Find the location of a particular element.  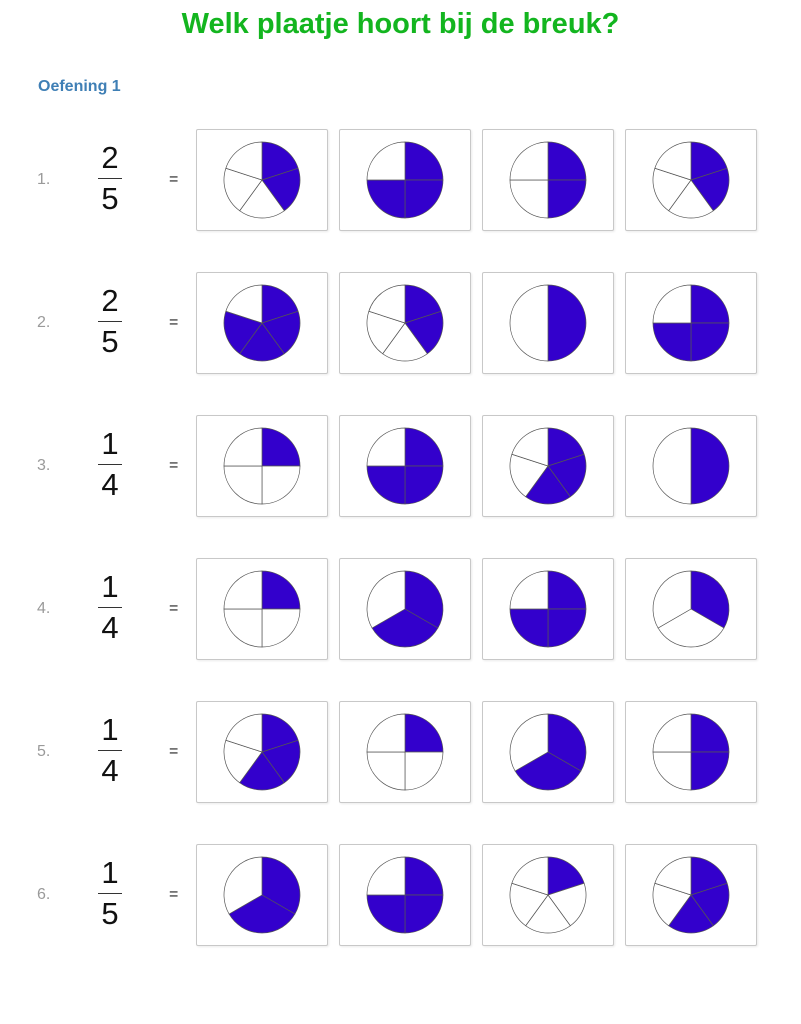

exercise-row: 6. 1 5 = is located at coordinates (400, 899).